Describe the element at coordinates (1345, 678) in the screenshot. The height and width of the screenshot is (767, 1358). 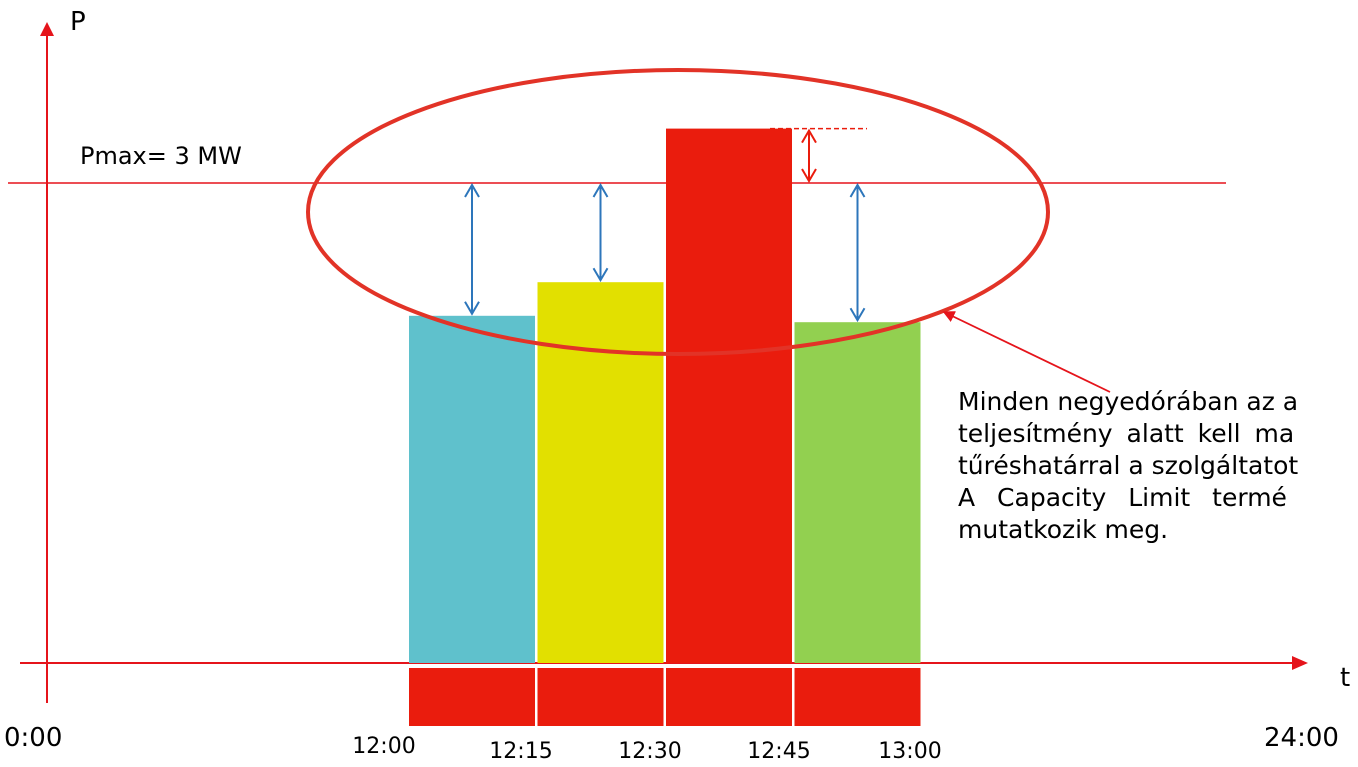
I see `x-axis-label: t` at that location.